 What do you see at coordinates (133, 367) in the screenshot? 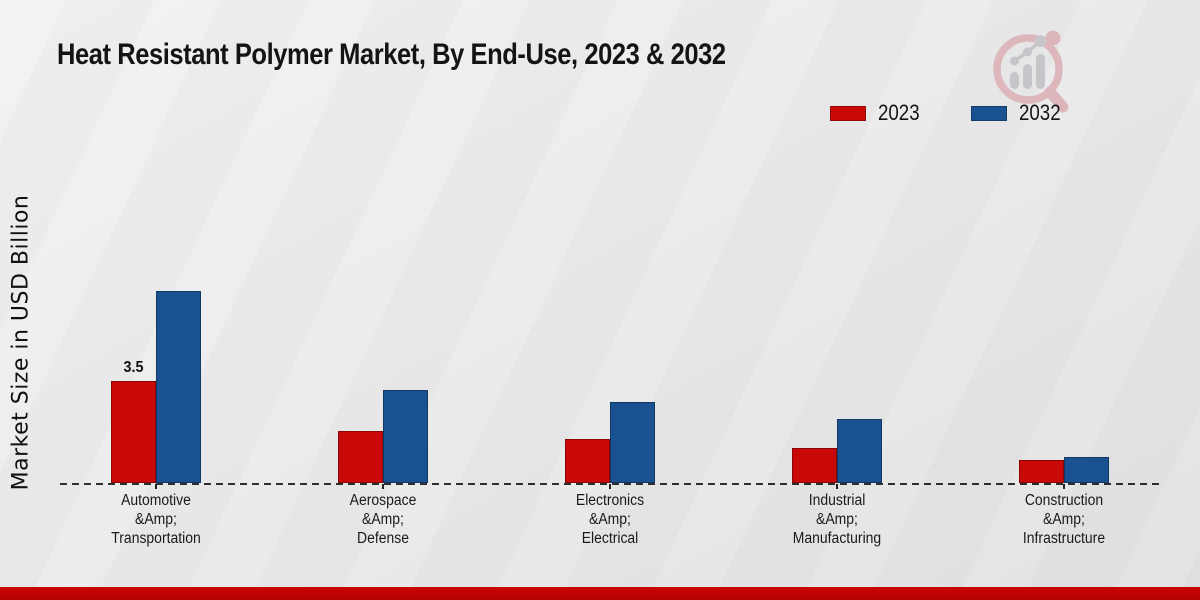
I see `bar-value-label: 3.5` at bounding box center [133, 367].